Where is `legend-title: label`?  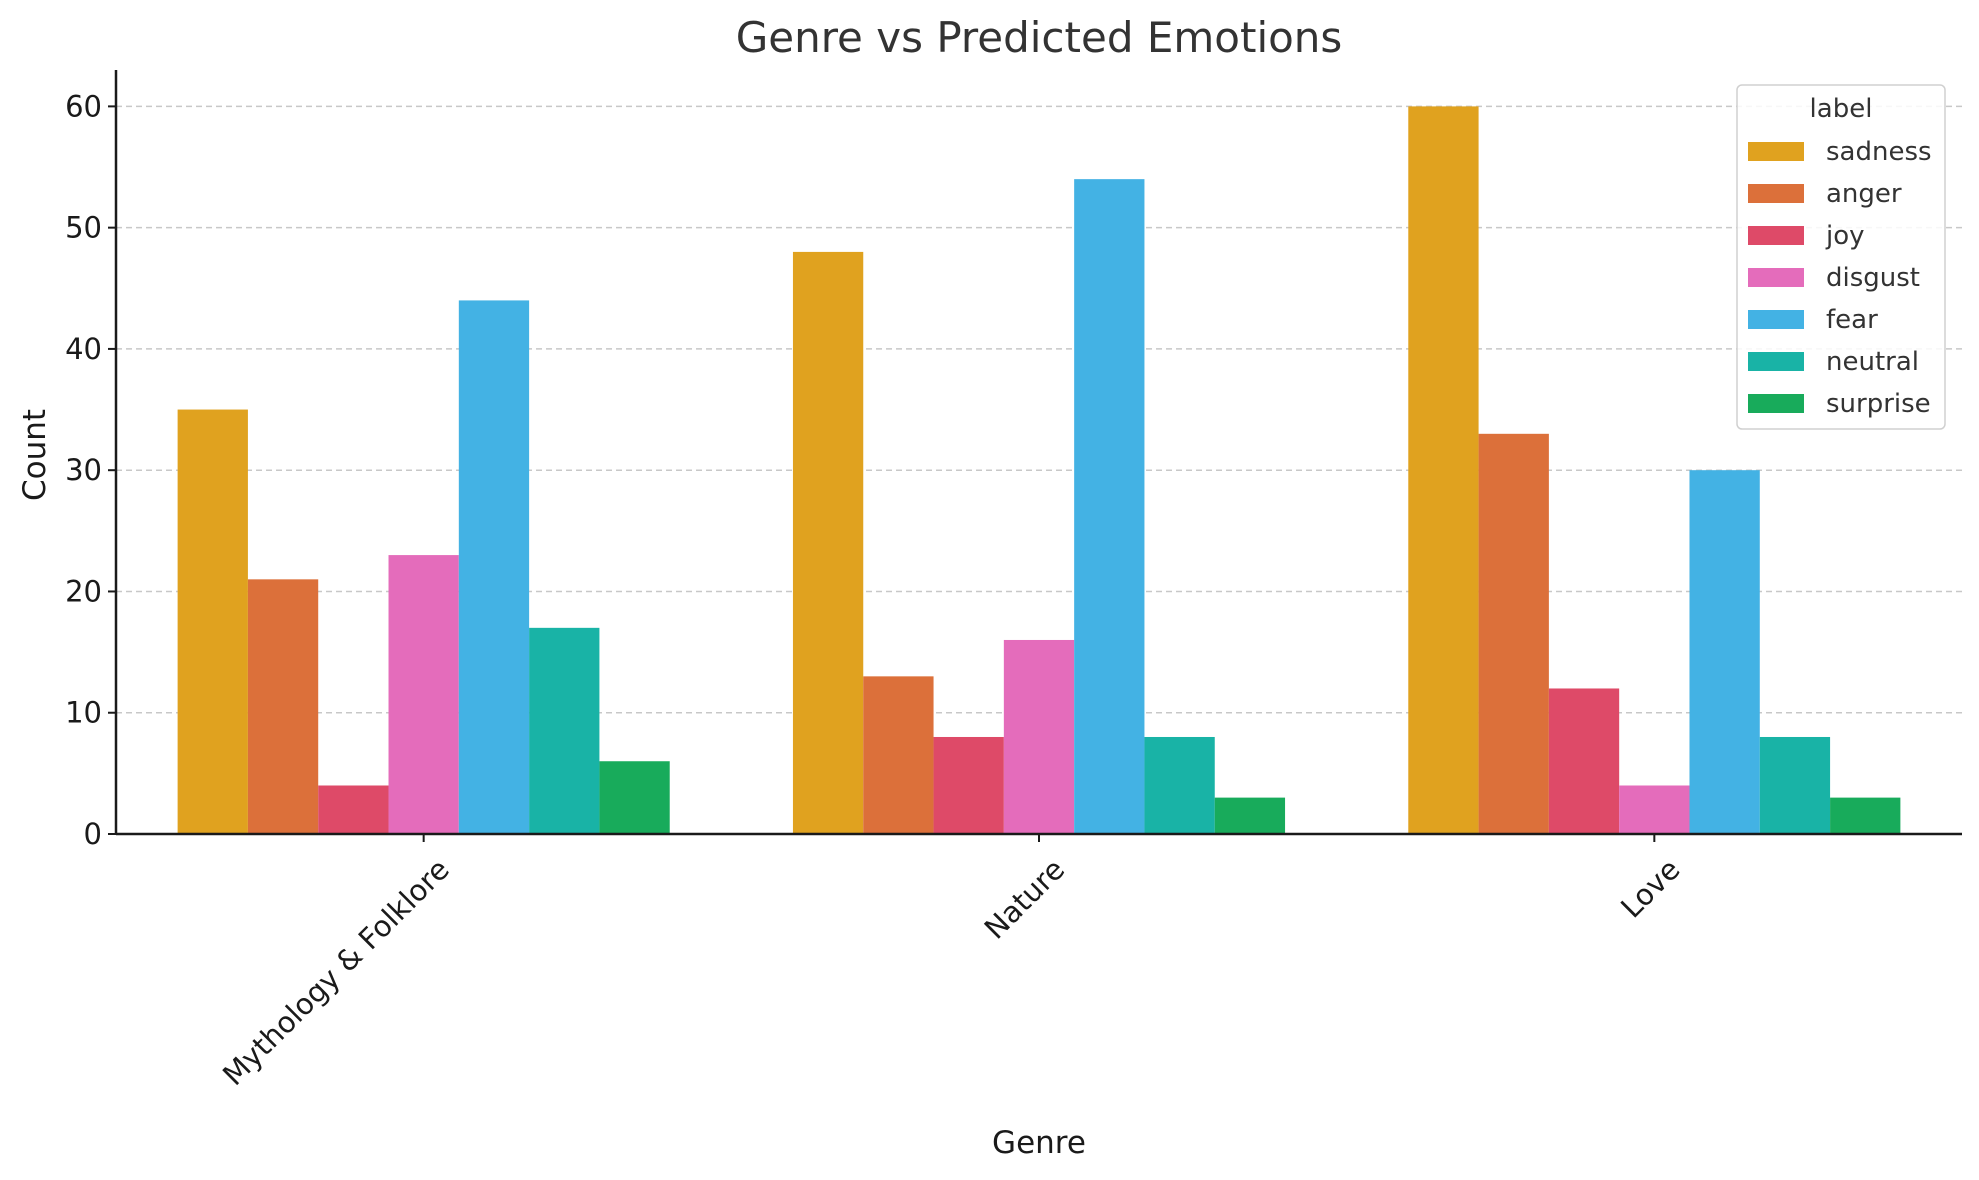
legend-title: label is located at coordinates (1841, 109).